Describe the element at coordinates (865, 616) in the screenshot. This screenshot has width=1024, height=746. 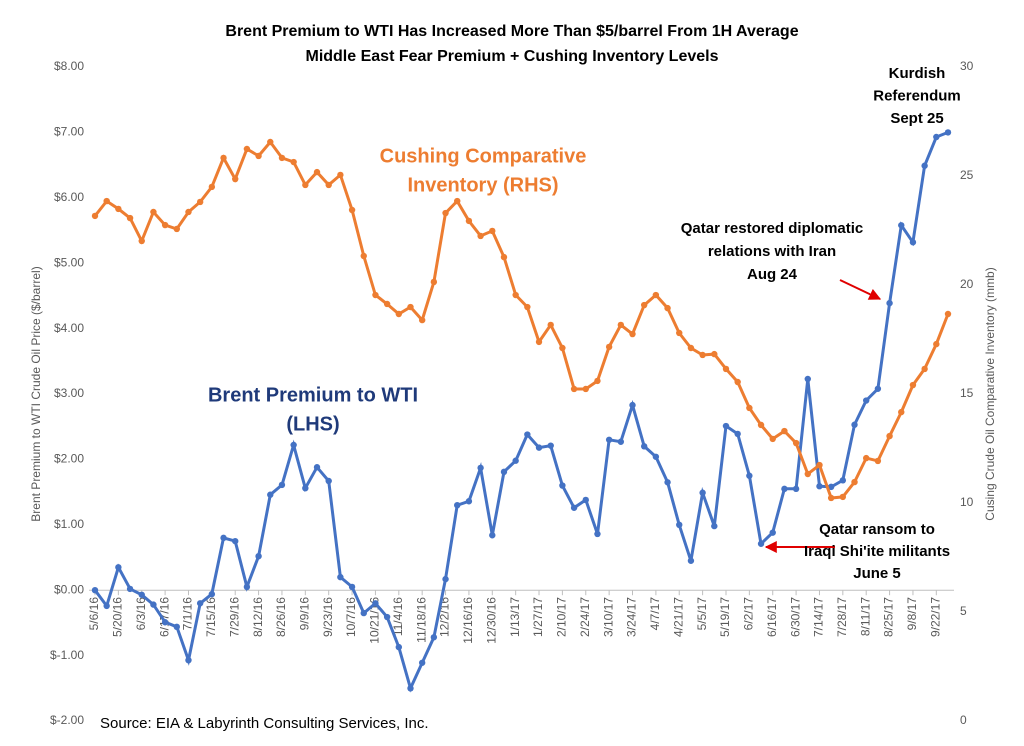
I see `x-tick-label: 8/11/17` at that location.